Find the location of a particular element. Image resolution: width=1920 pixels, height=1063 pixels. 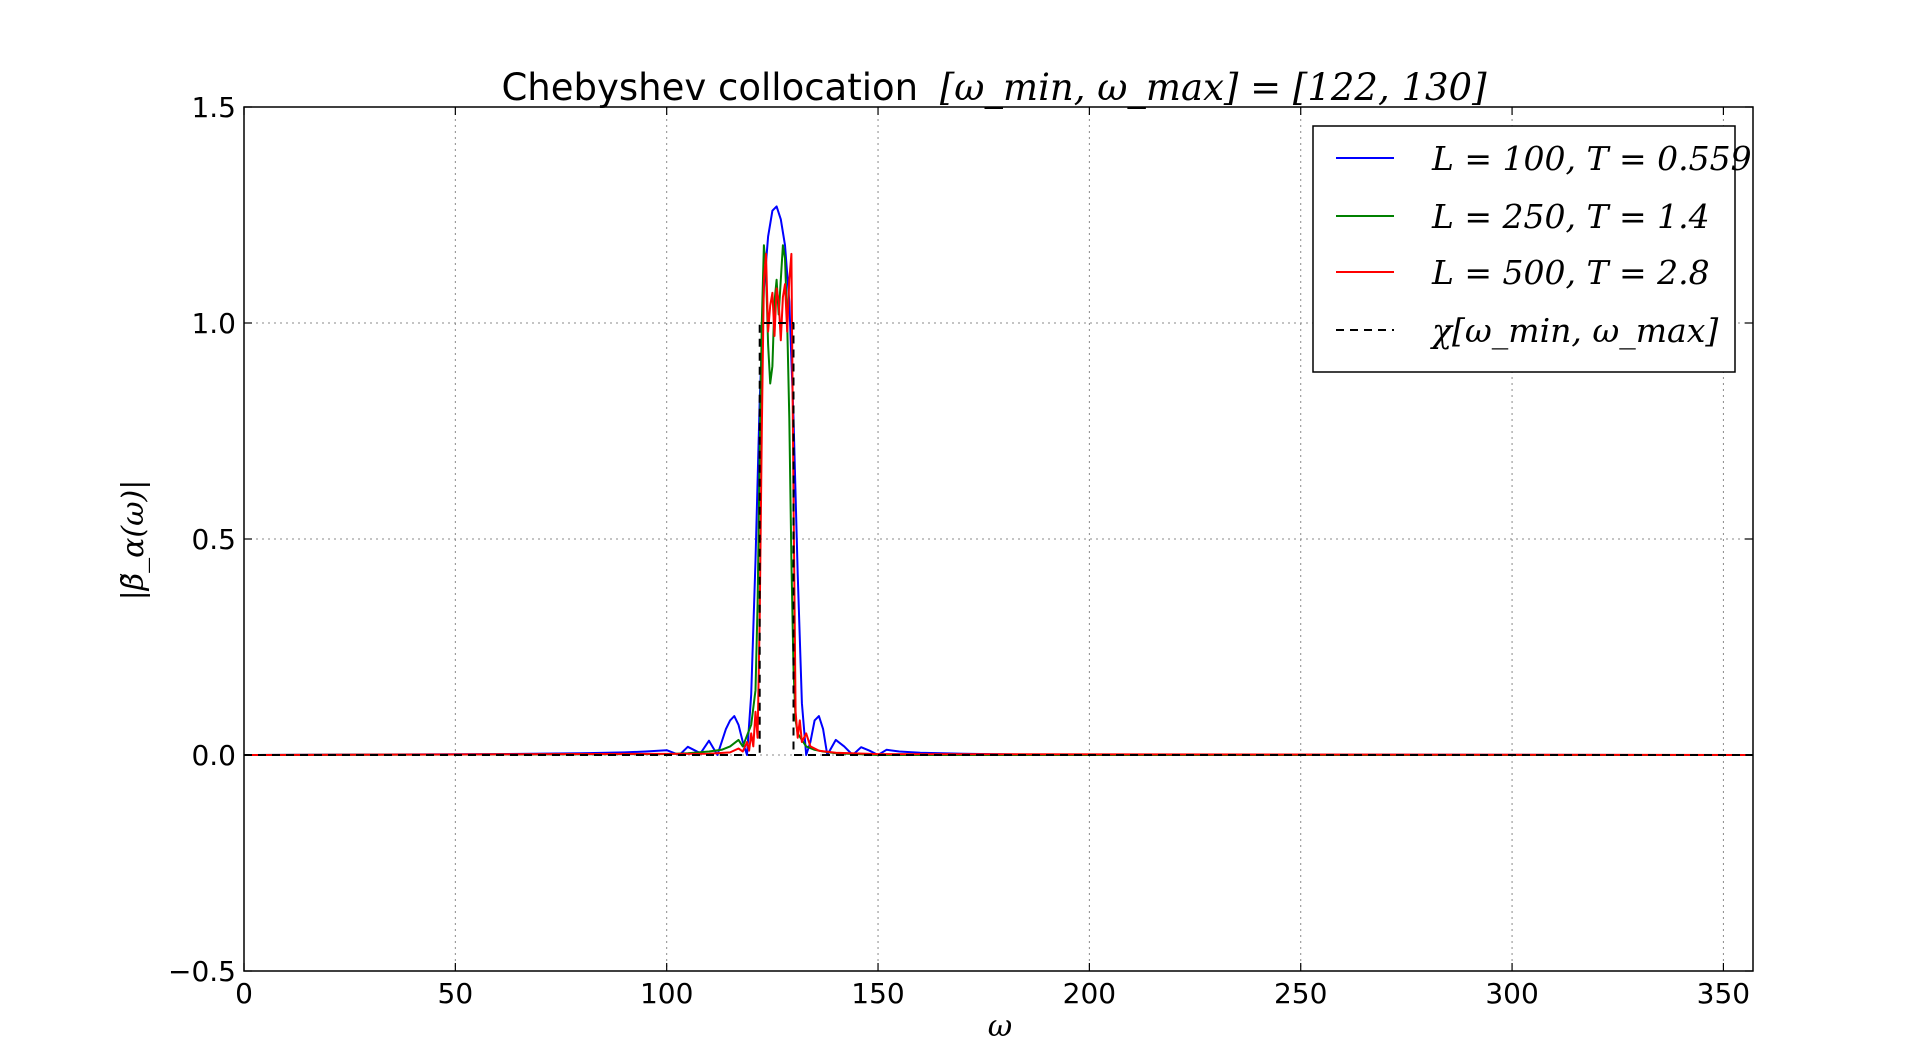

legend-entry-l250: L = 250, T = 1.4 is located at coordinates (1523, 216).